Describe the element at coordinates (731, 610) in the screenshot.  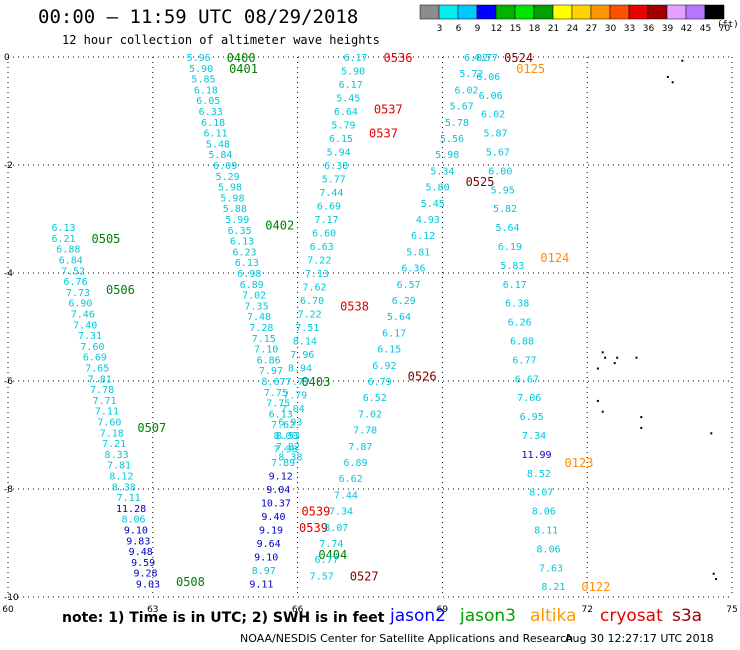
I see `x-tick-label: 75` at that location.